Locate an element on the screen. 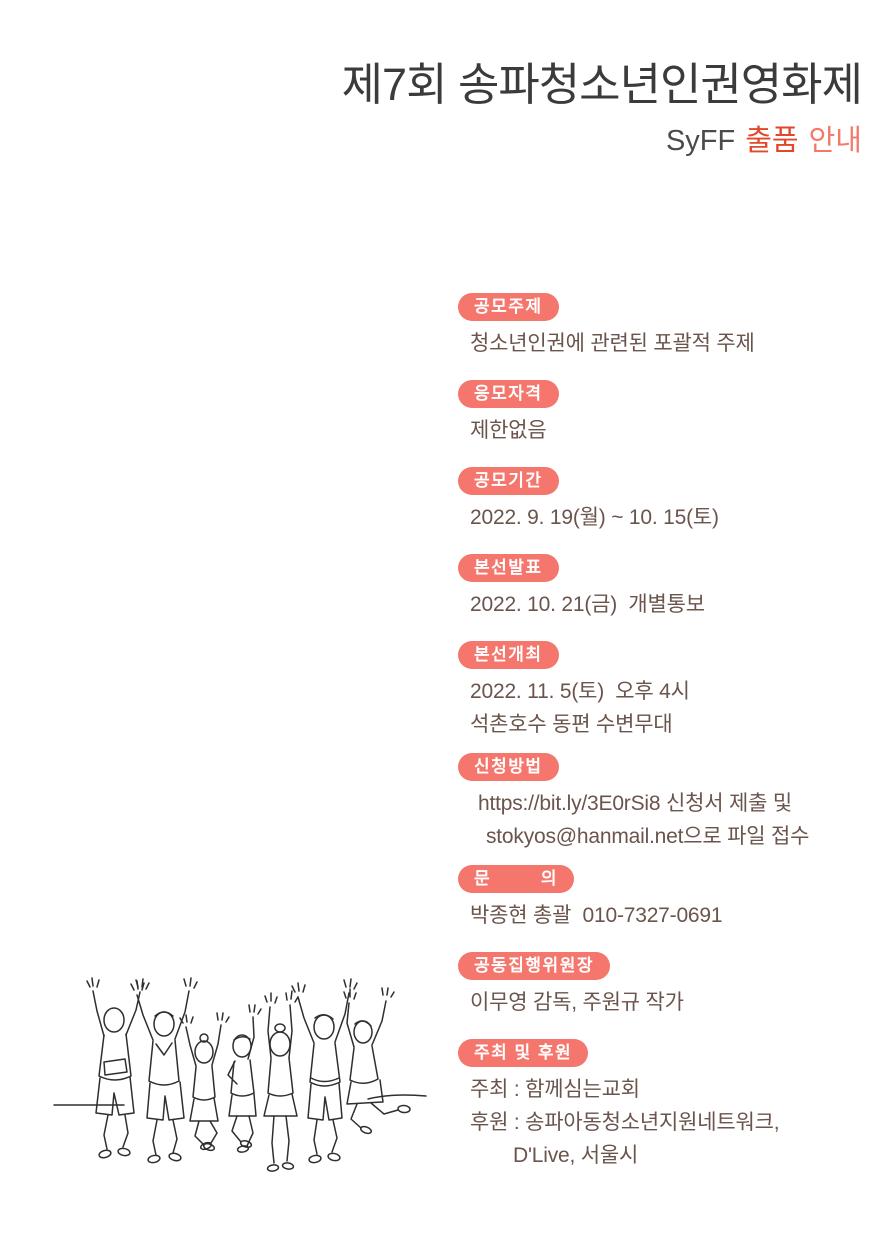  announcement-badge: 본선발표 is located at coordinates (508, 568).